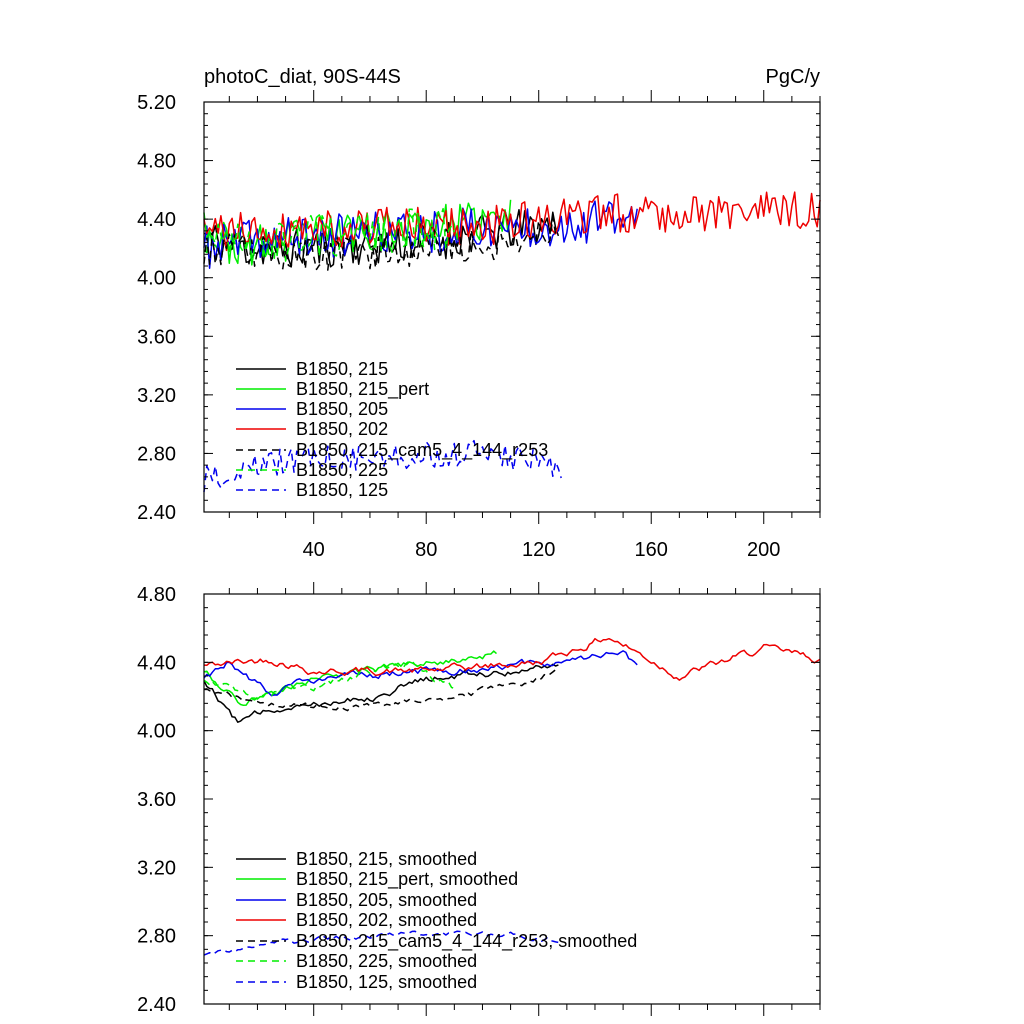 This screenshot has height=1024, width=1024. Describe the element at coordinates (342, 470) in the screenshot. I see `legend-label: B1850, 225` at that location.